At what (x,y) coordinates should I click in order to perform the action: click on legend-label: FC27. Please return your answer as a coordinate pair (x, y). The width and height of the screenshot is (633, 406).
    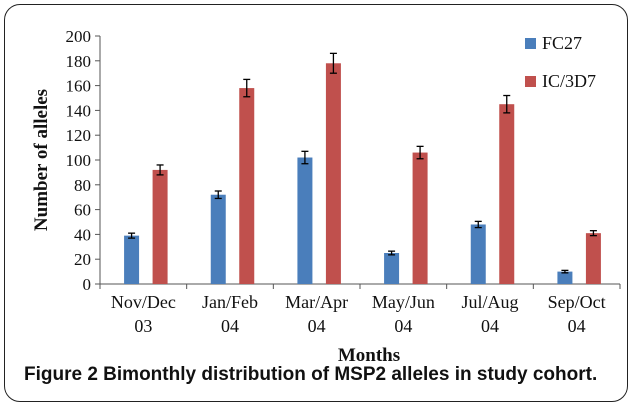
    Looking at the image, I should click on (562, 43).